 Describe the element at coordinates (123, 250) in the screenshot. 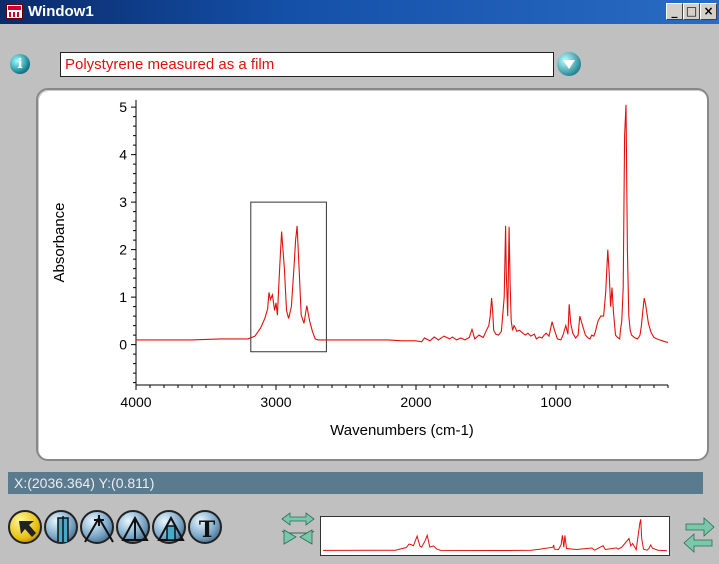

I see `y-tick-label: 2` at that location.